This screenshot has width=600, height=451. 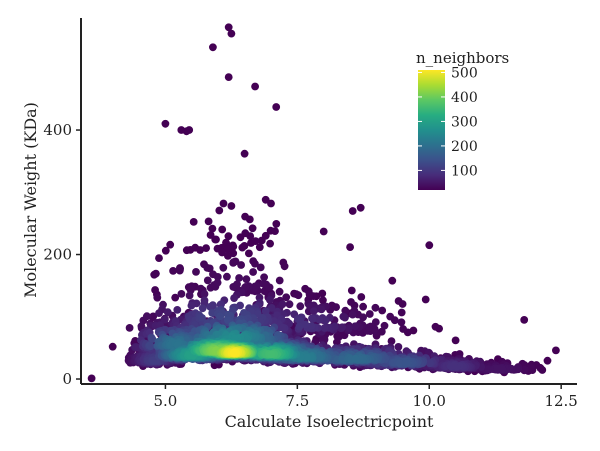 What do you see at coordinates (464, 73) in the screenshot?
I see `colorbar-tick-label: 500` at bounding box center [464, 73].